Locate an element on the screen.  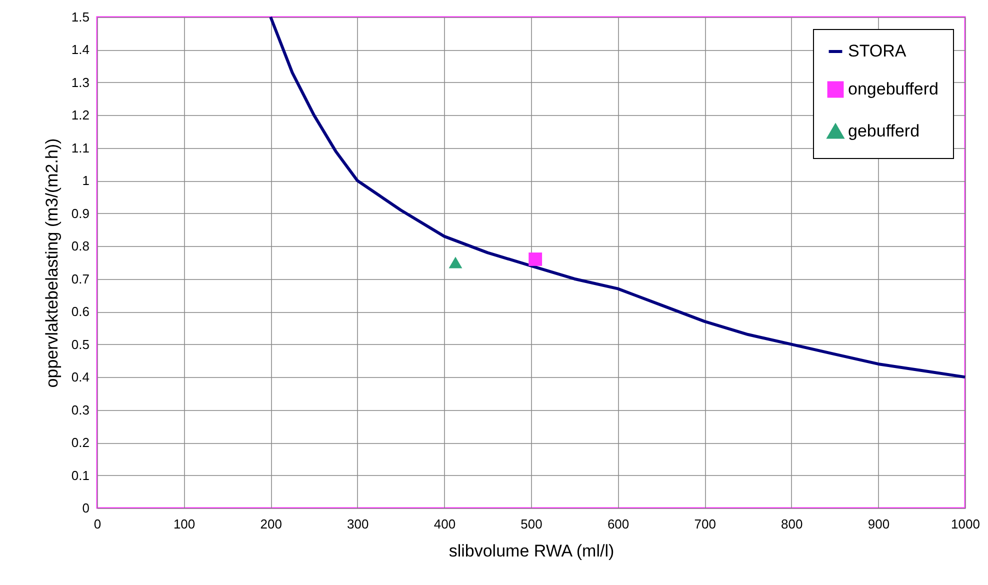
x-tick-label: 600 is located at coordinates (618, 524).